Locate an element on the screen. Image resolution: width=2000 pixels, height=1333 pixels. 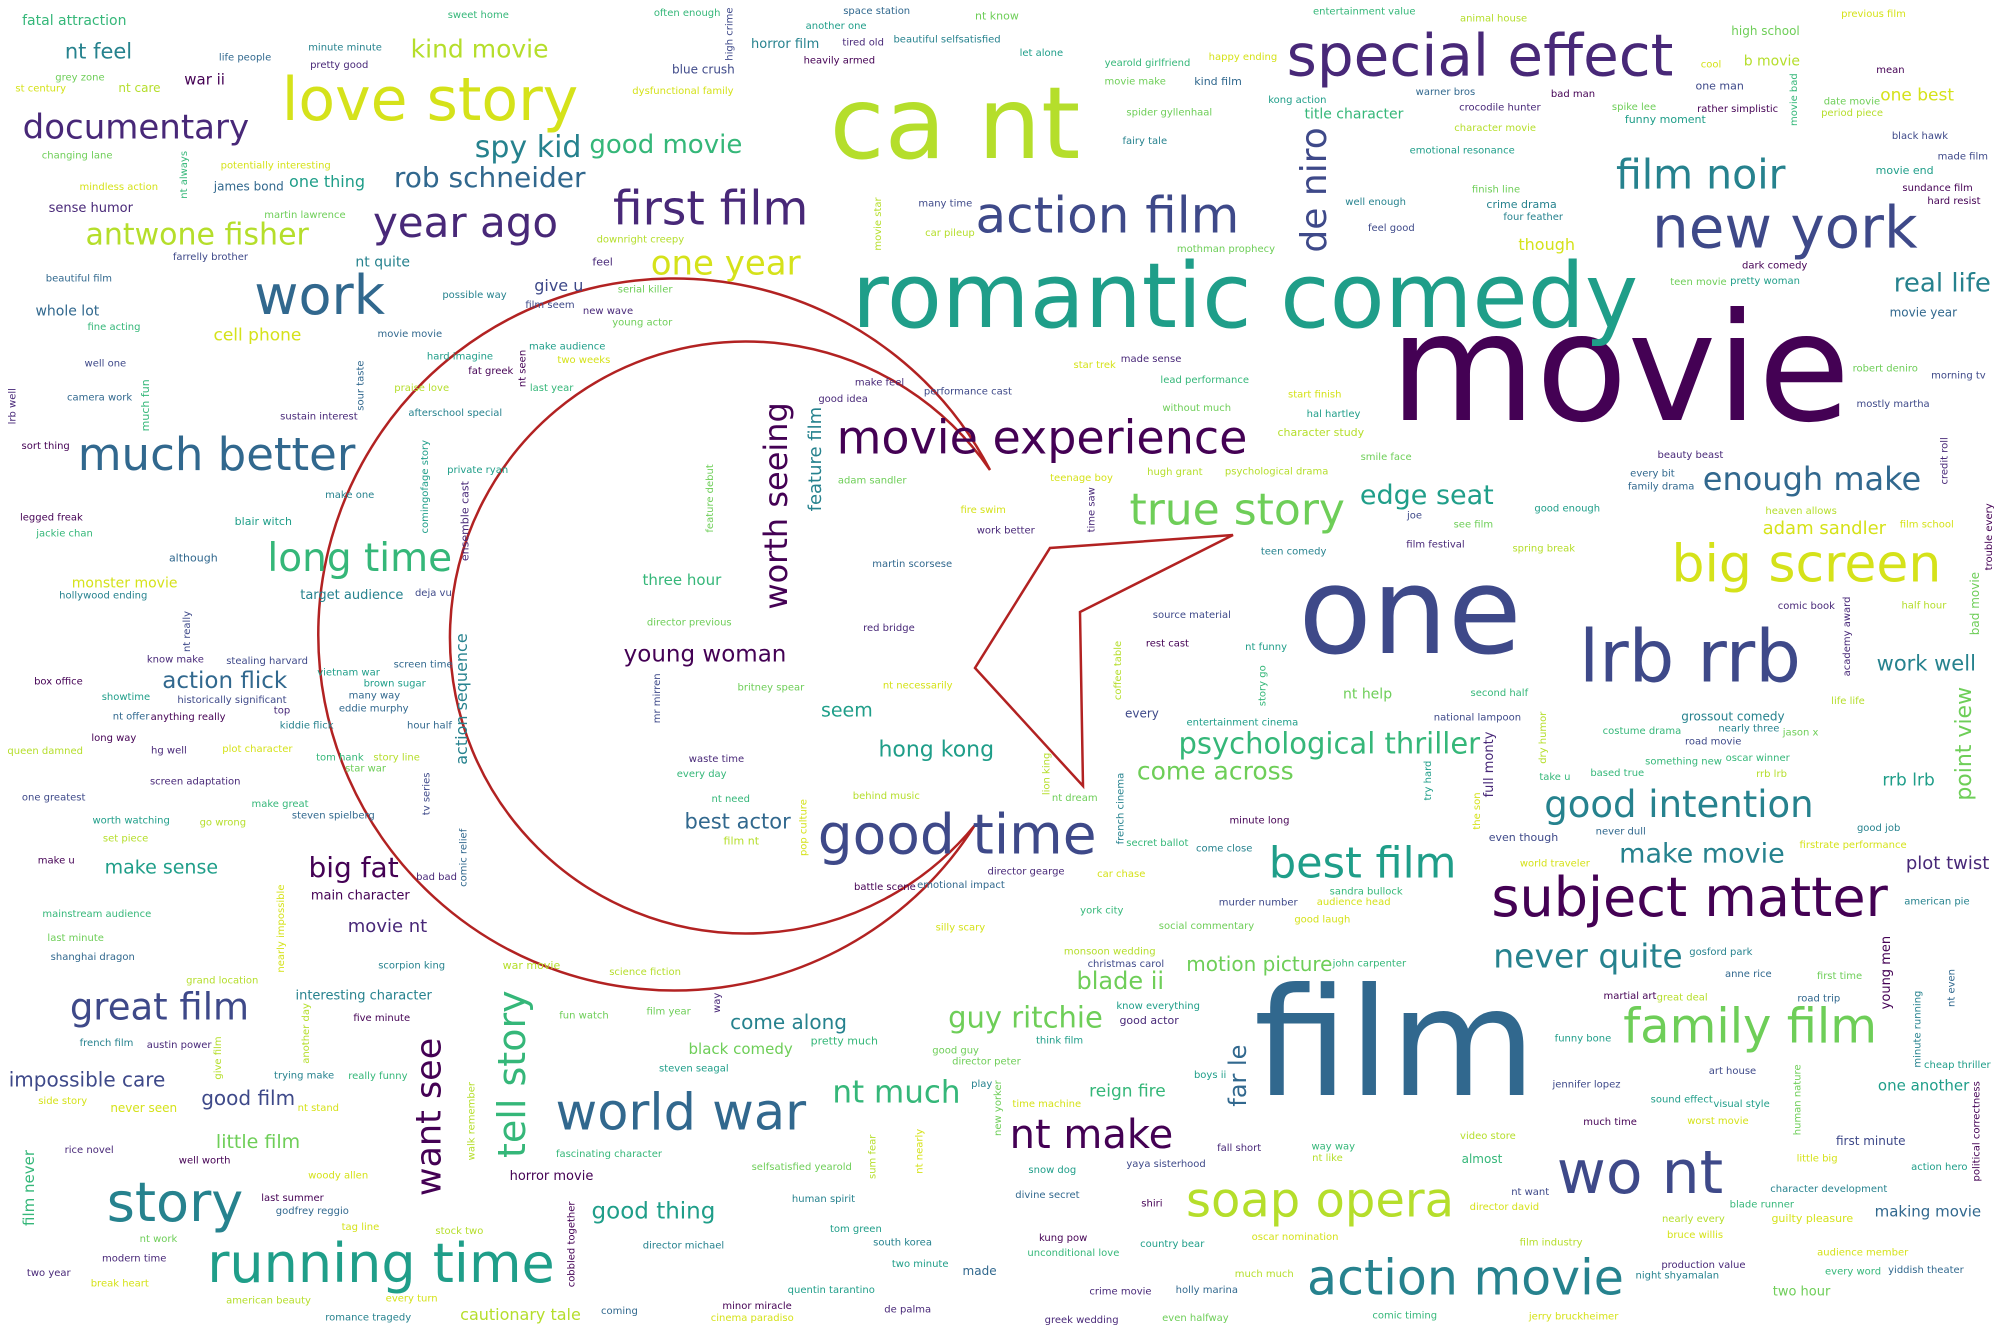
word-kind-movie: kind movie is located at coordinates (480, 49).